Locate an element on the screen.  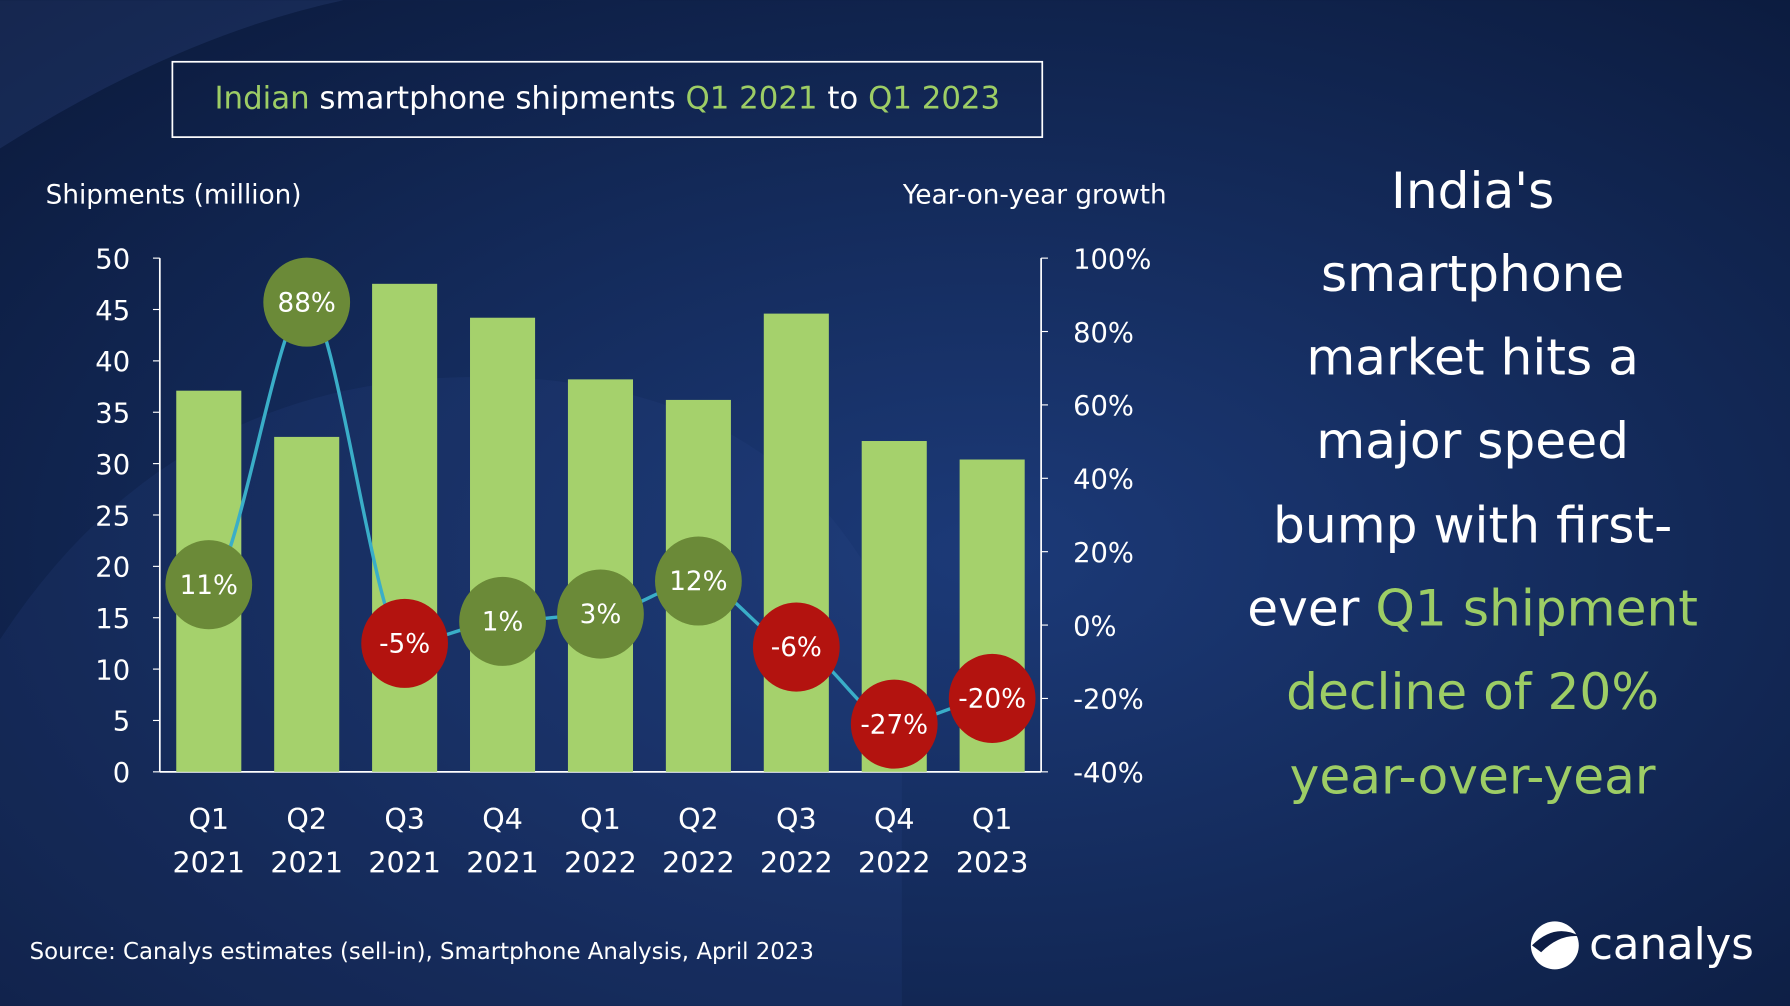
growth-data-label: 88% is located at coordinates (307, 303).